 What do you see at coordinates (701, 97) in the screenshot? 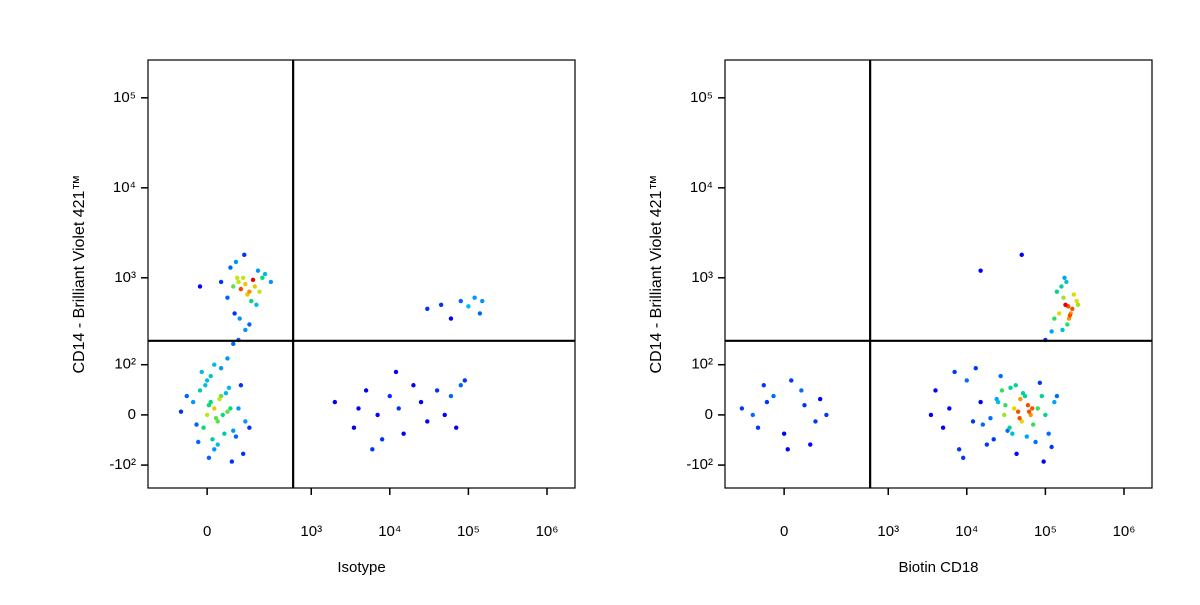
I see `y-tick-label: 10⁵` at bounding box center [701, 97].